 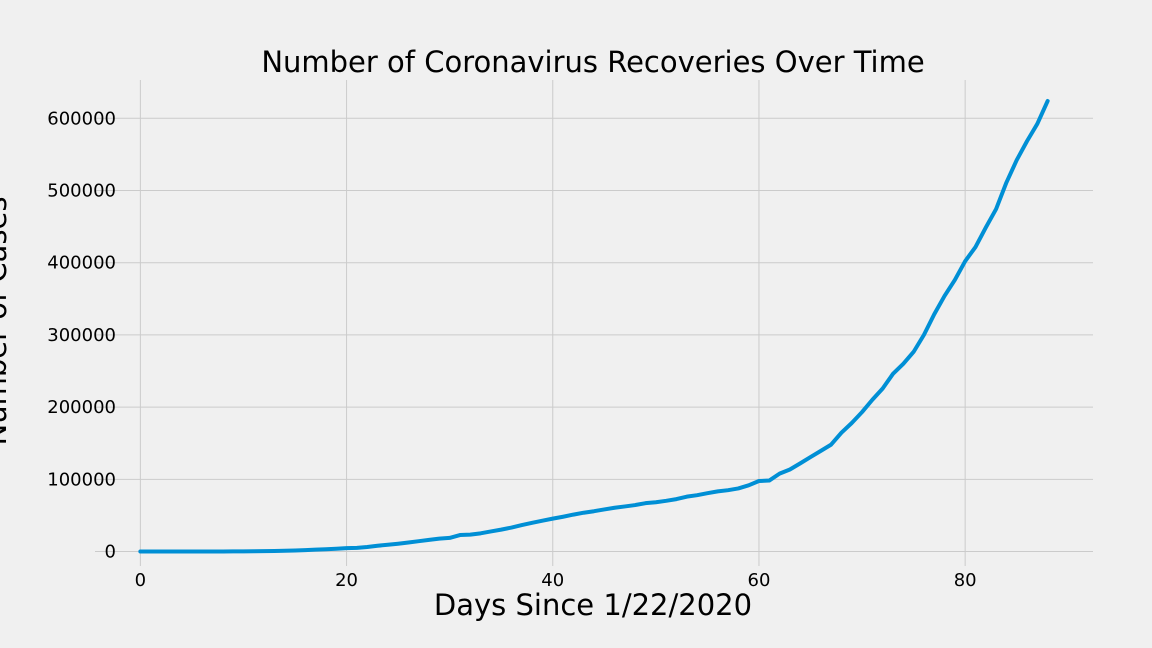 I want to click on y-tick-label: 300000, so click(x=81, y=335).